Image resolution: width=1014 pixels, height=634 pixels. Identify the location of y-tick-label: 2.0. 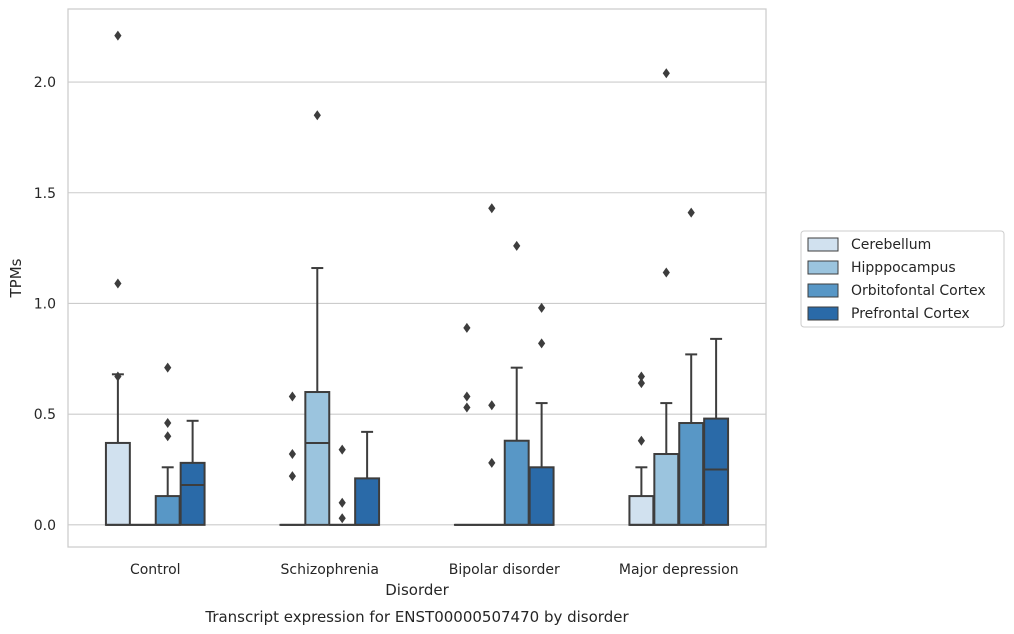
(45, 83).